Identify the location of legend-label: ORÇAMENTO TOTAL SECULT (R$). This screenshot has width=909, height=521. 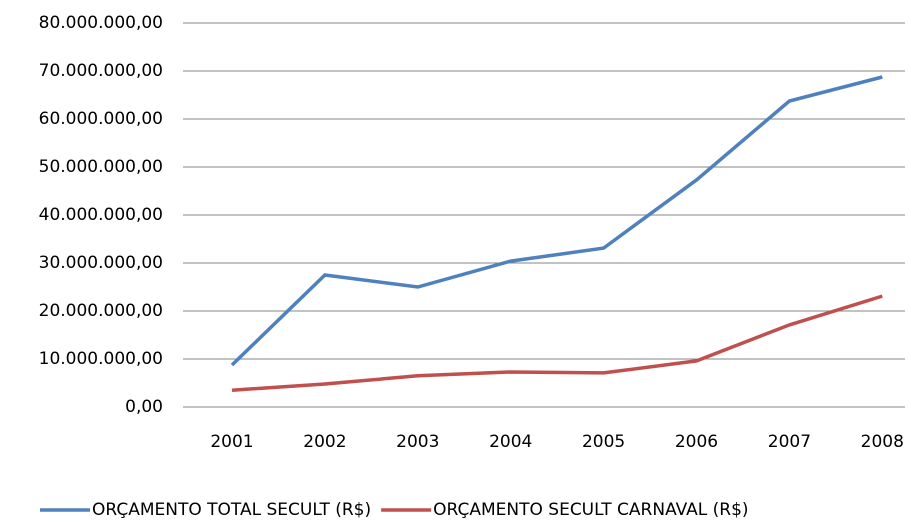
(231, 510).